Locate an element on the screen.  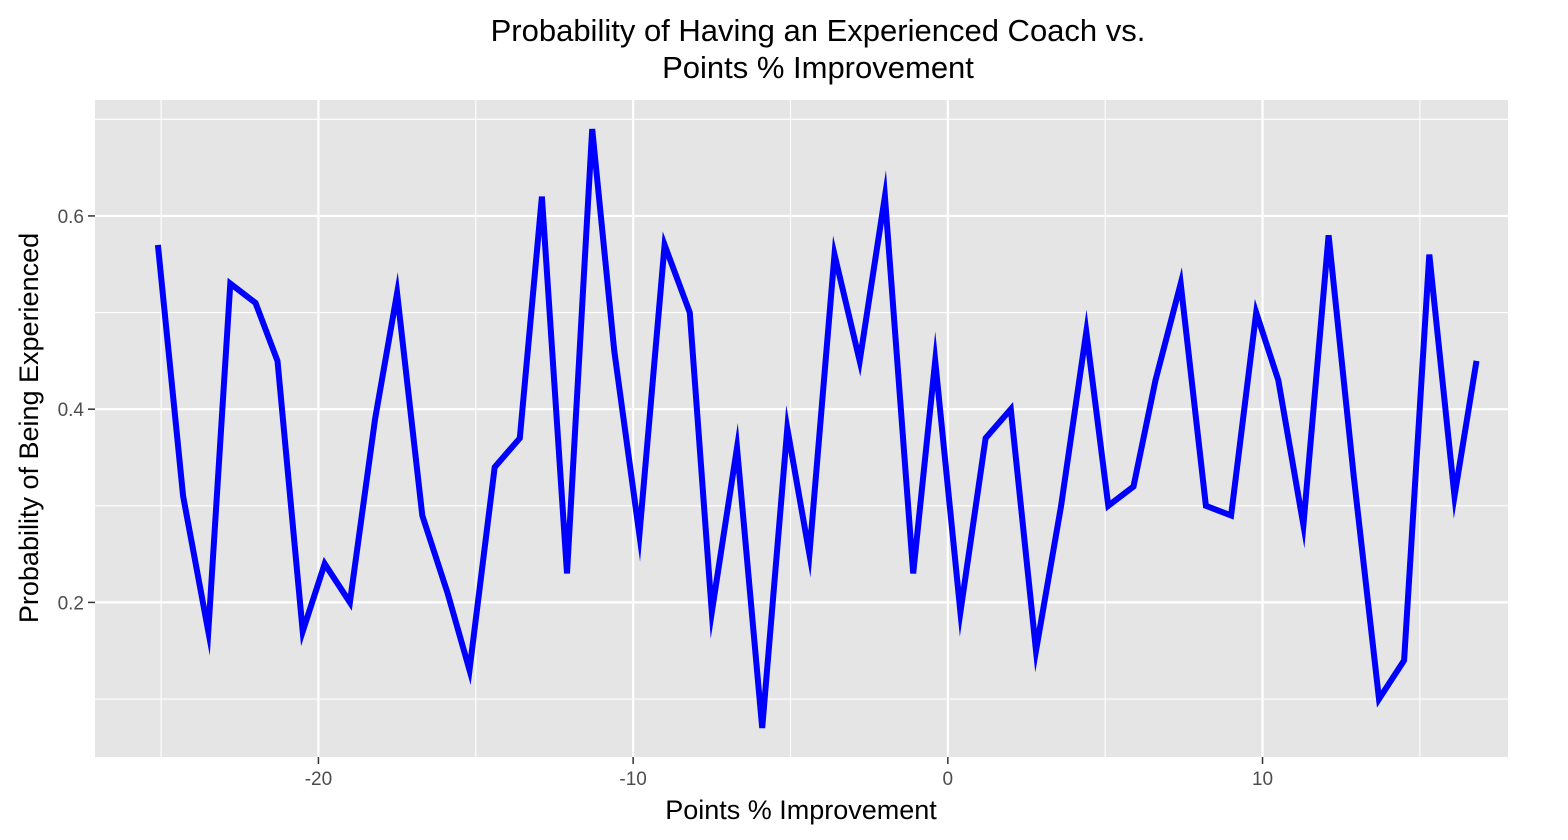
x-tick-label: -20 is located at coordinates (318, 779).